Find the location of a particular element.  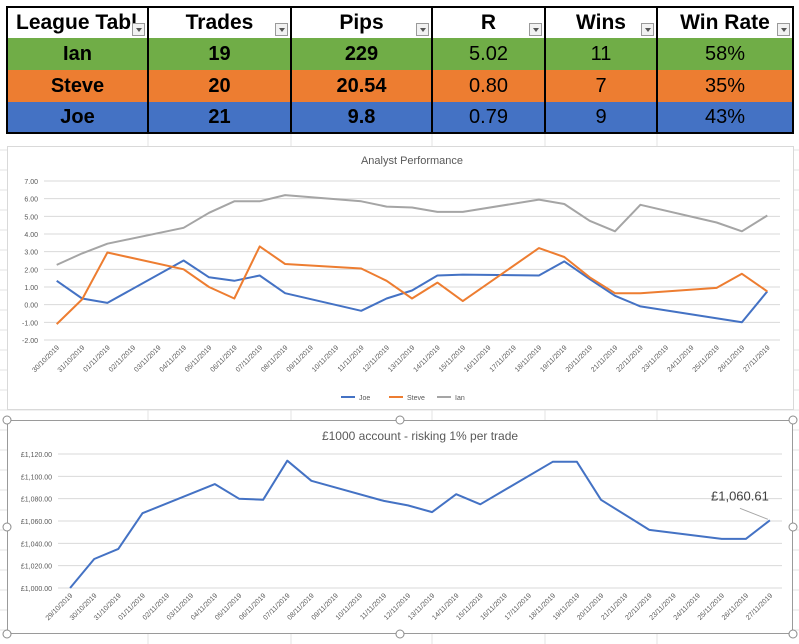

final-value-annotation: £1,060.61 is located at coordinates (740, 495).